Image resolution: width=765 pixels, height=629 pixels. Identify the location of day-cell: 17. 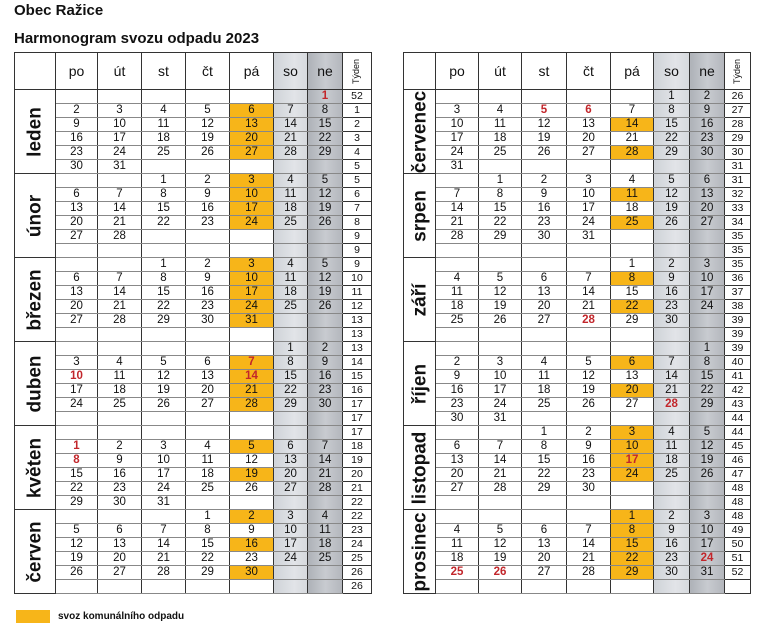
(707, 544).